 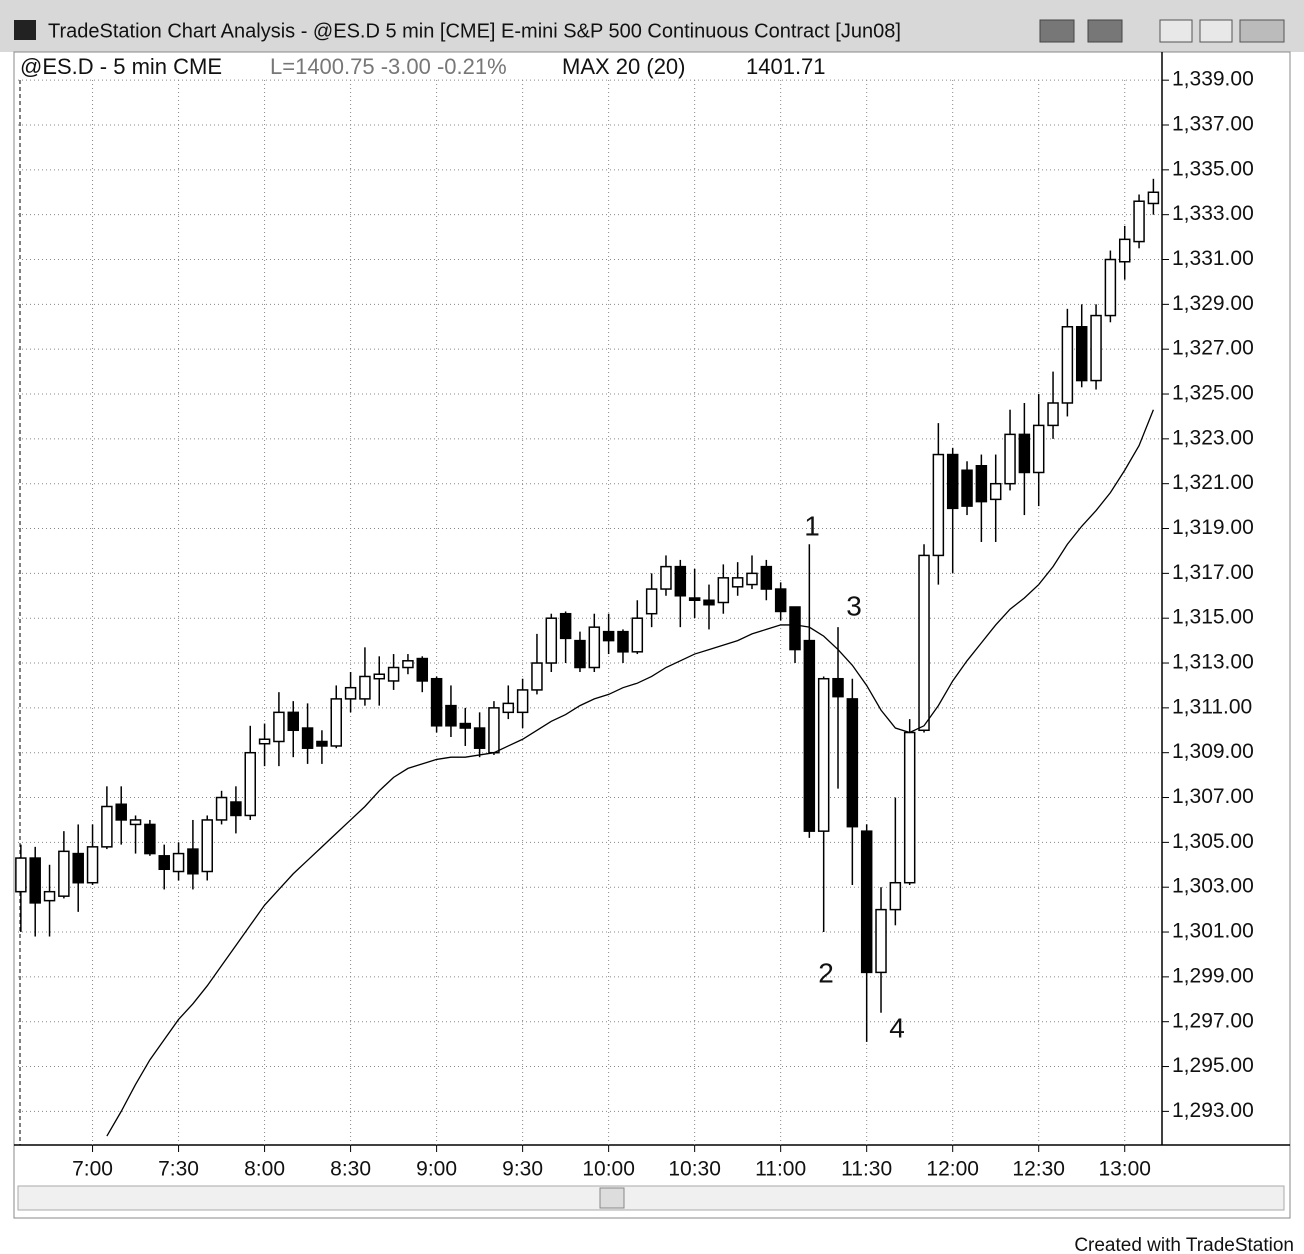 What do you see at coordinates (1213, 258) in the screenshot?
I see `y-tick-label: 1,331.00` at bounding box center [1213, 258].